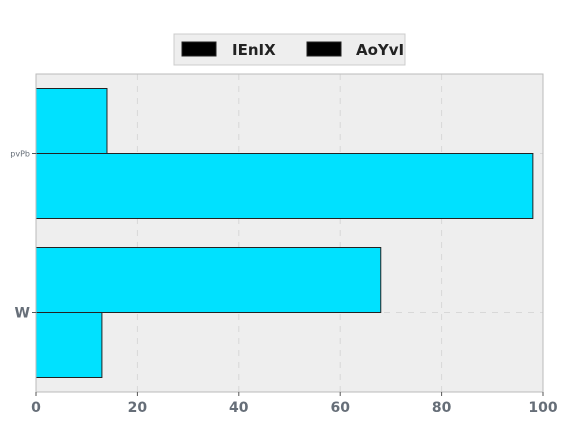  I want to click on y-tick-label-1: pvPb, so click(20, 154).